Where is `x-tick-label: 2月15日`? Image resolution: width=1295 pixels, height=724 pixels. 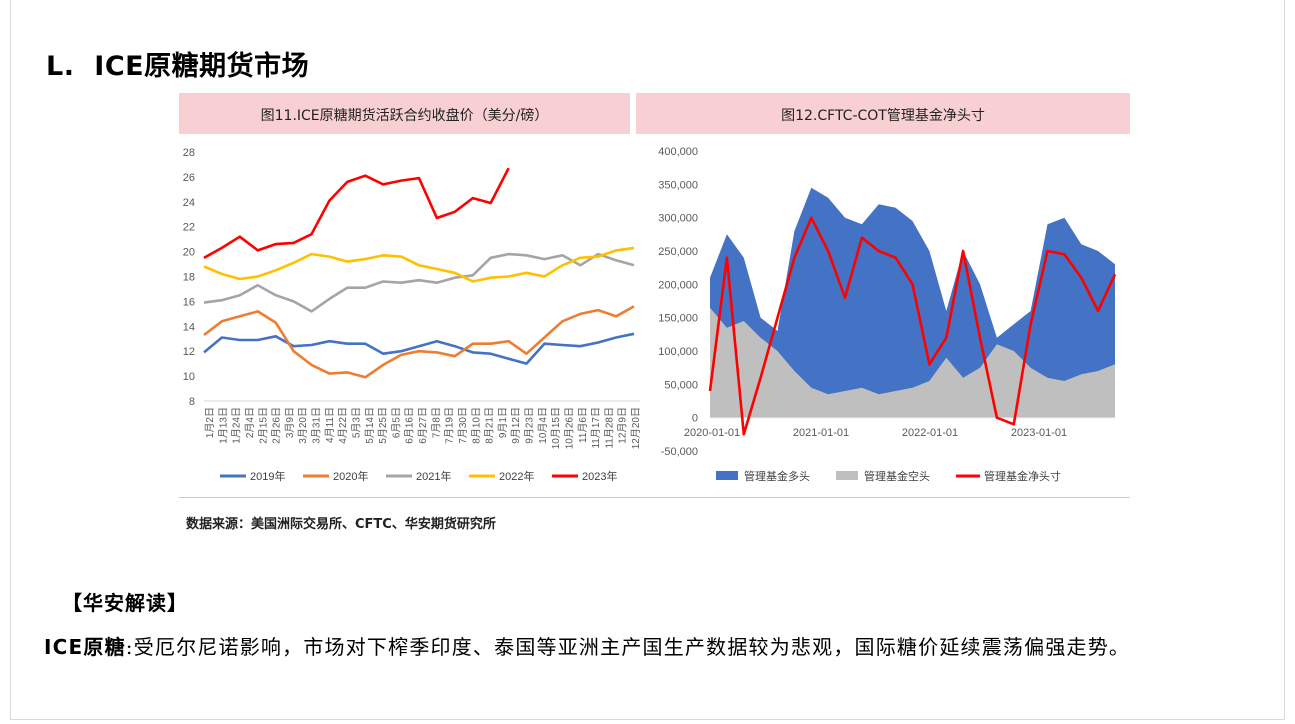 x-tick-label: 2月15日 is located at coordinates (263, 425).